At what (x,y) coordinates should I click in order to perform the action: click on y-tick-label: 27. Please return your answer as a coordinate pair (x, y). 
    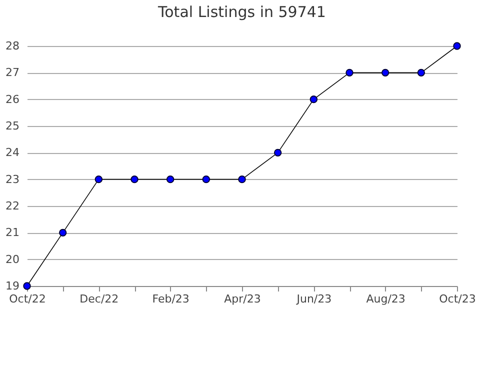
    Looking at the image, I should click on (13, 73).